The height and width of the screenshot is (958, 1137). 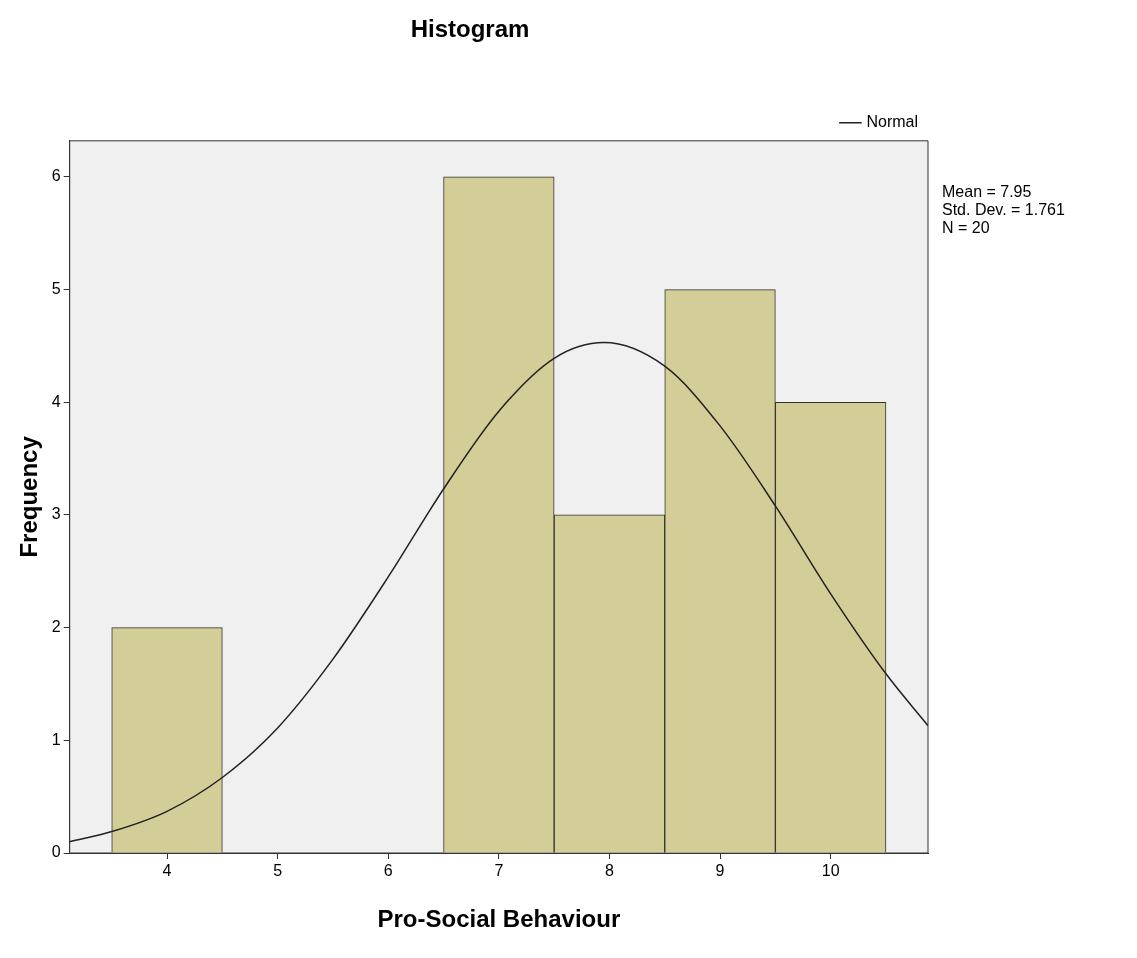 What do you see at coordinates (1003, 210) in the screenshot?
I see `text: Std. Dev. = 1.761` at bounding box center [1003, 210].